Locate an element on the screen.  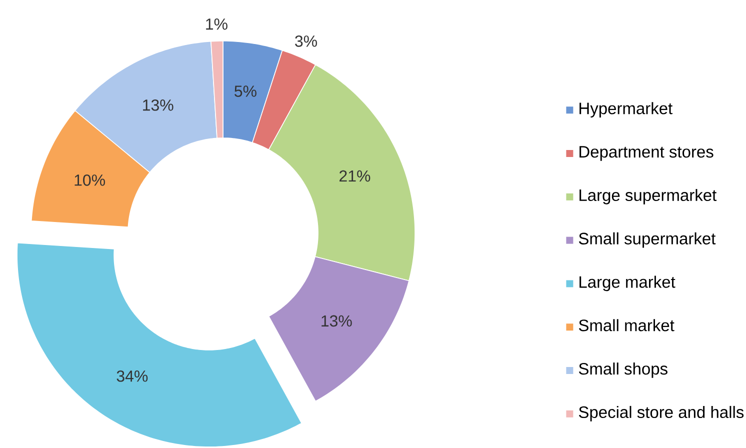
legend-label: Special store and halls is located at coordinates (661, 414).